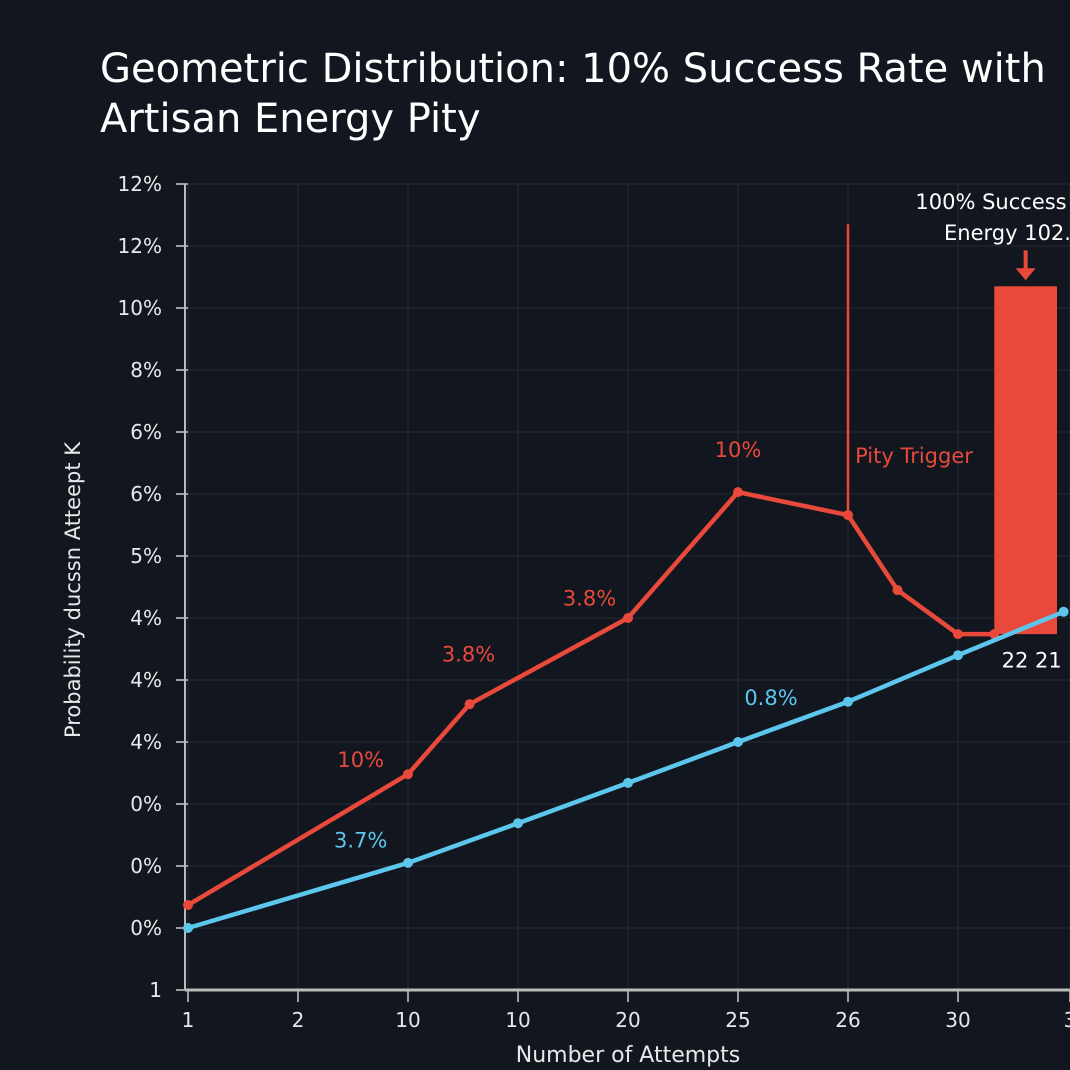 Image resolution: width=1070 pixels, height=1070 pixels. I want to click on y-tick-label: 10%, so click(140, 308).